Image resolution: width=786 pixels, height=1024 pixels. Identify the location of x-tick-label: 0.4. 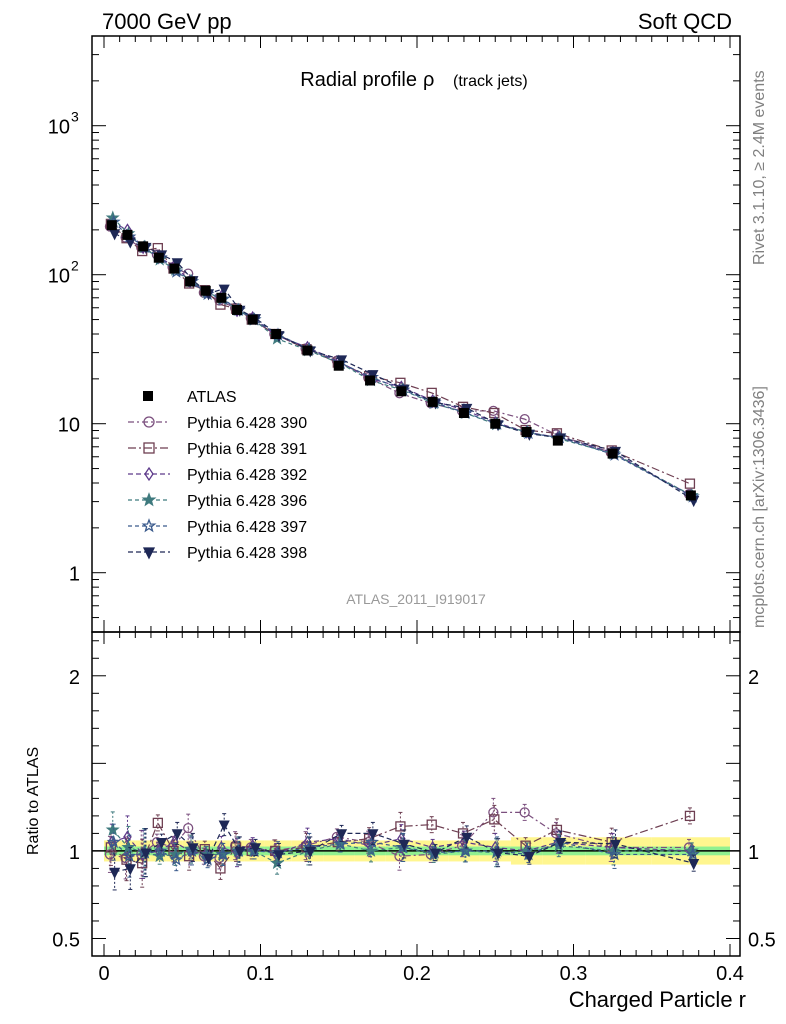
(730, 974).